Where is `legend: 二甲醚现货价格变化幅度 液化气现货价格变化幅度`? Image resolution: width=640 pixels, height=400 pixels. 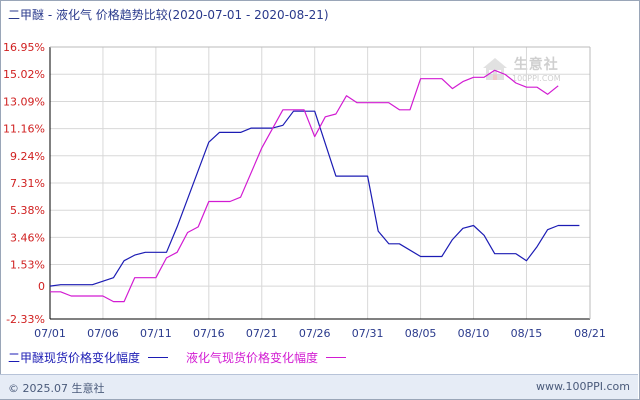
legend: 二甲醚现货价格变化幅度 液化气现货价格变化幅度 is located at coordinates (186, 357).